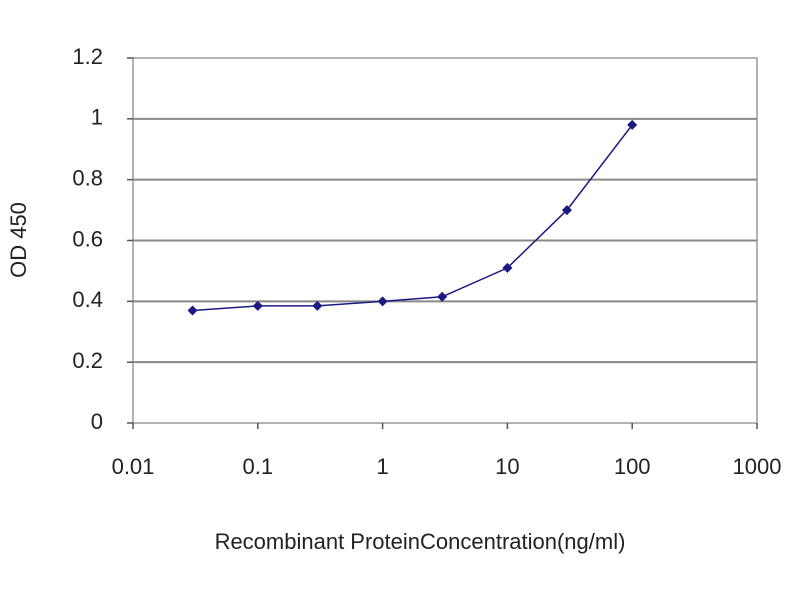 This screenshot has height=600, width=800. Describe the element at coordinates (258, 466) in the screenshot. I see `x-tick-label: 0.1` at that location.